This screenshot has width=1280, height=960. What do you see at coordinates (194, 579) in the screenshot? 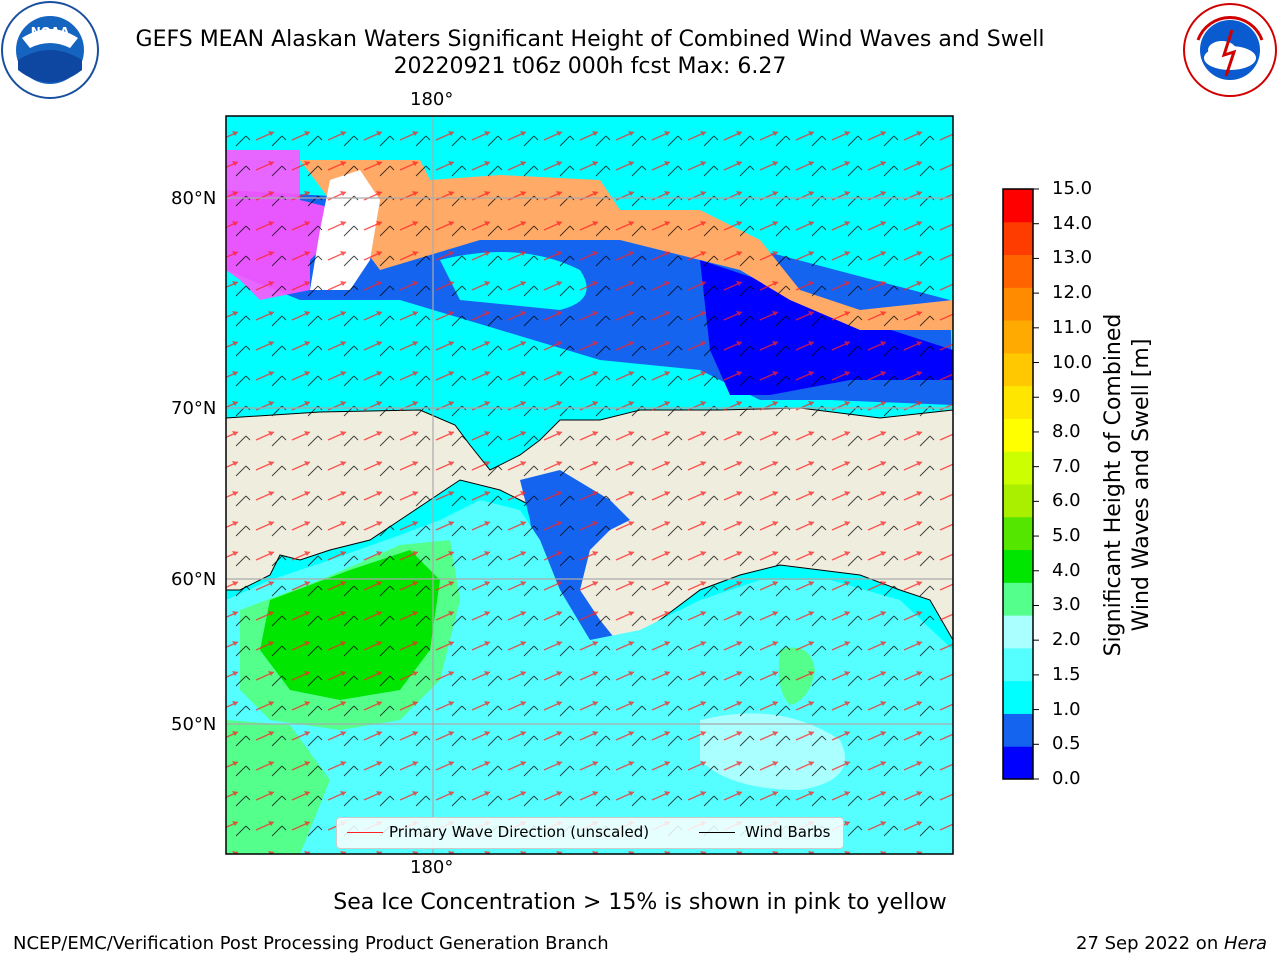
I see `lat-label: 60°N` at bounding box center [194, 579].